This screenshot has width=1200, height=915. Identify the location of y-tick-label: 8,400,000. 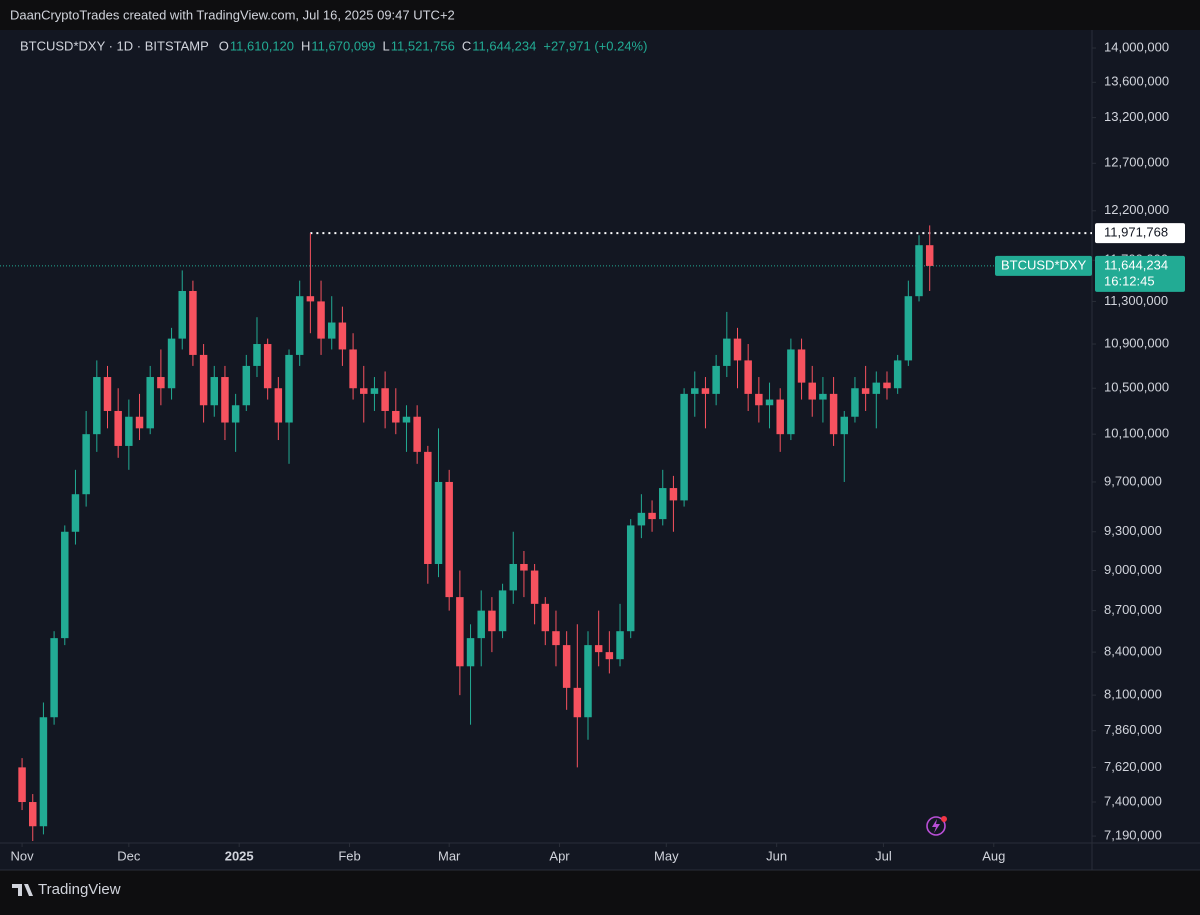
(1133, 651).